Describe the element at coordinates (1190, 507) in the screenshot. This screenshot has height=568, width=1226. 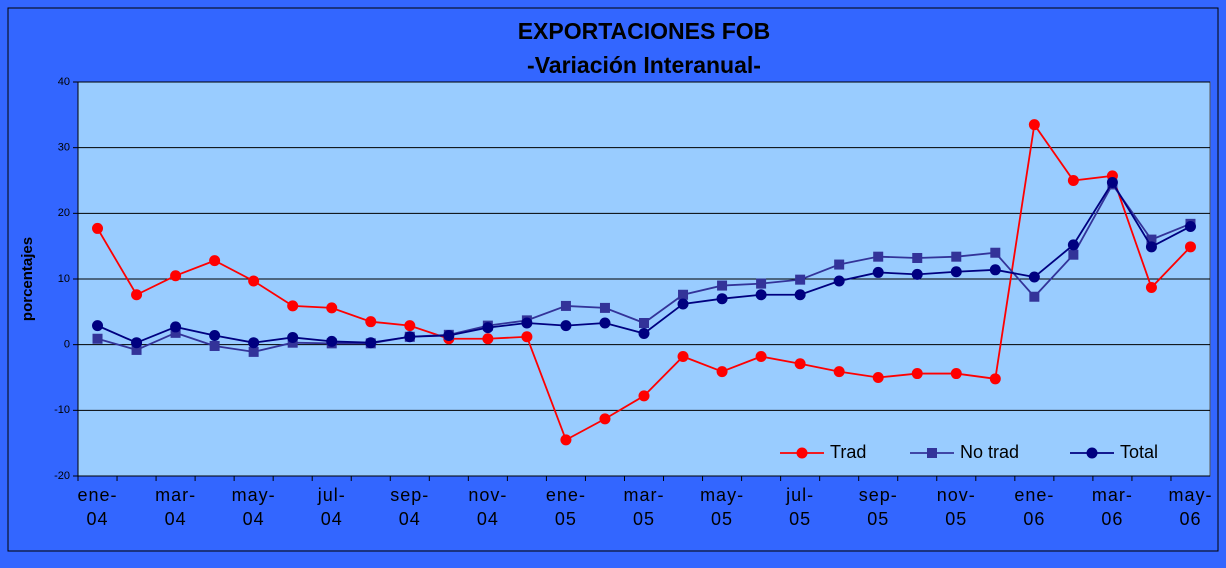
I see `x-tick-label: may- 06` at that location.